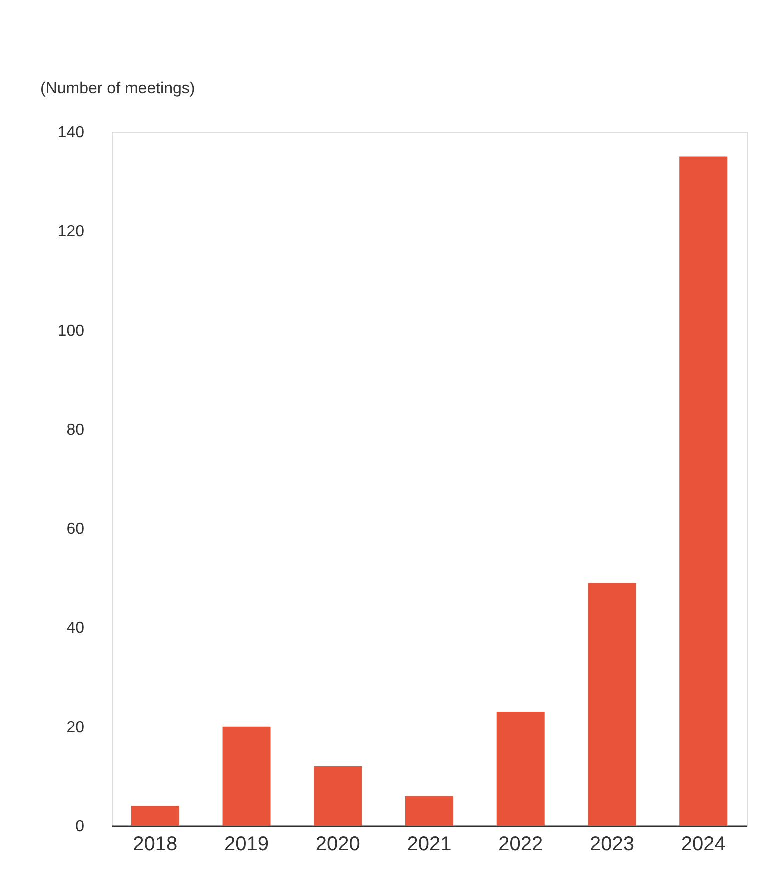 Image resolution: width=782 pixels, height=887 pixels. I want to click on y-tick-label: 140, so click(71, 133).